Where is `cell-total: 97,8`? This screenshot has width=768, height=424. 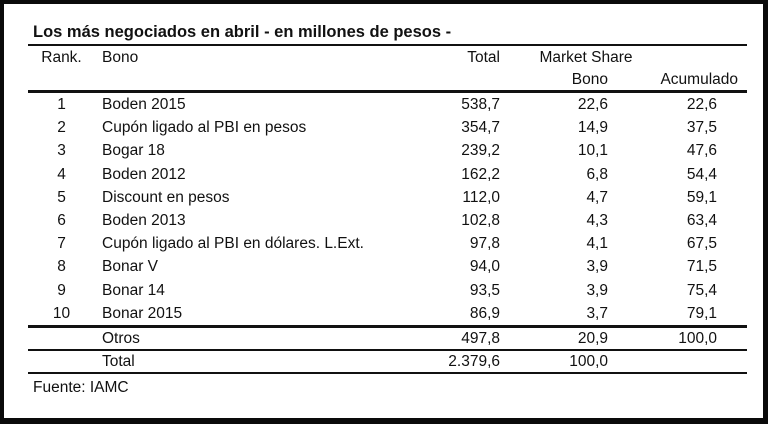
cell-total: 97,8 is located at coordinates (484, 244).